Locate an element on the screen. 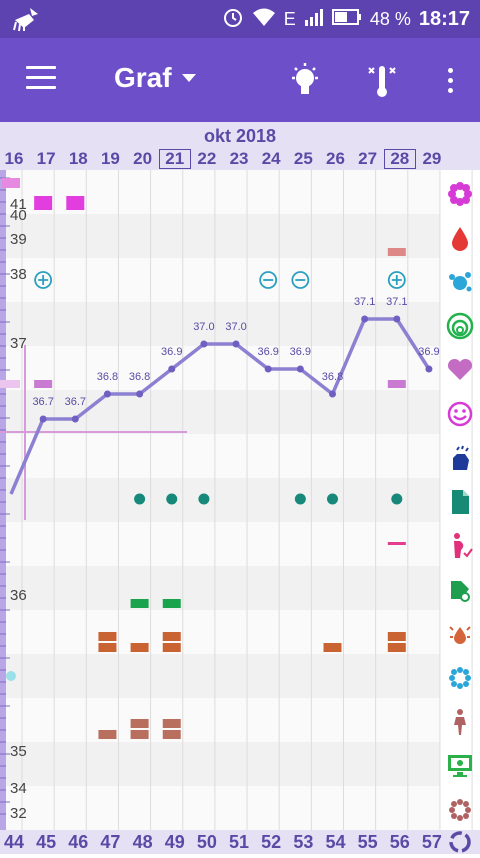 This screenshot has width=480, height=858. y-axis-label: 32 is located at coordinates (18, 813).